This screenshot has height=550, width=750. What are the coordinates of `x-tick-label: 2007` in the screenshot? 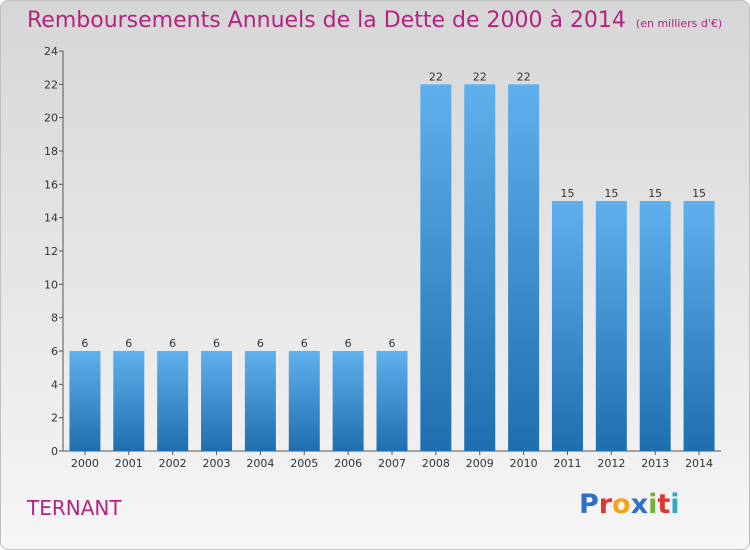 It's located at (392, 463).